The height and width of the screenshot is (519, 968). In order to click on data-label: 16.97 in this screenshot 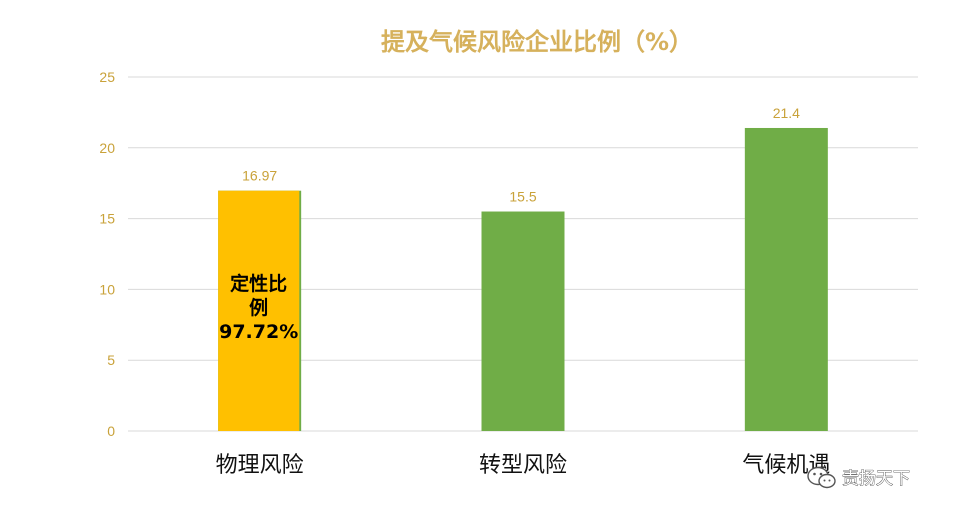, I will do `click(259, 176)`.